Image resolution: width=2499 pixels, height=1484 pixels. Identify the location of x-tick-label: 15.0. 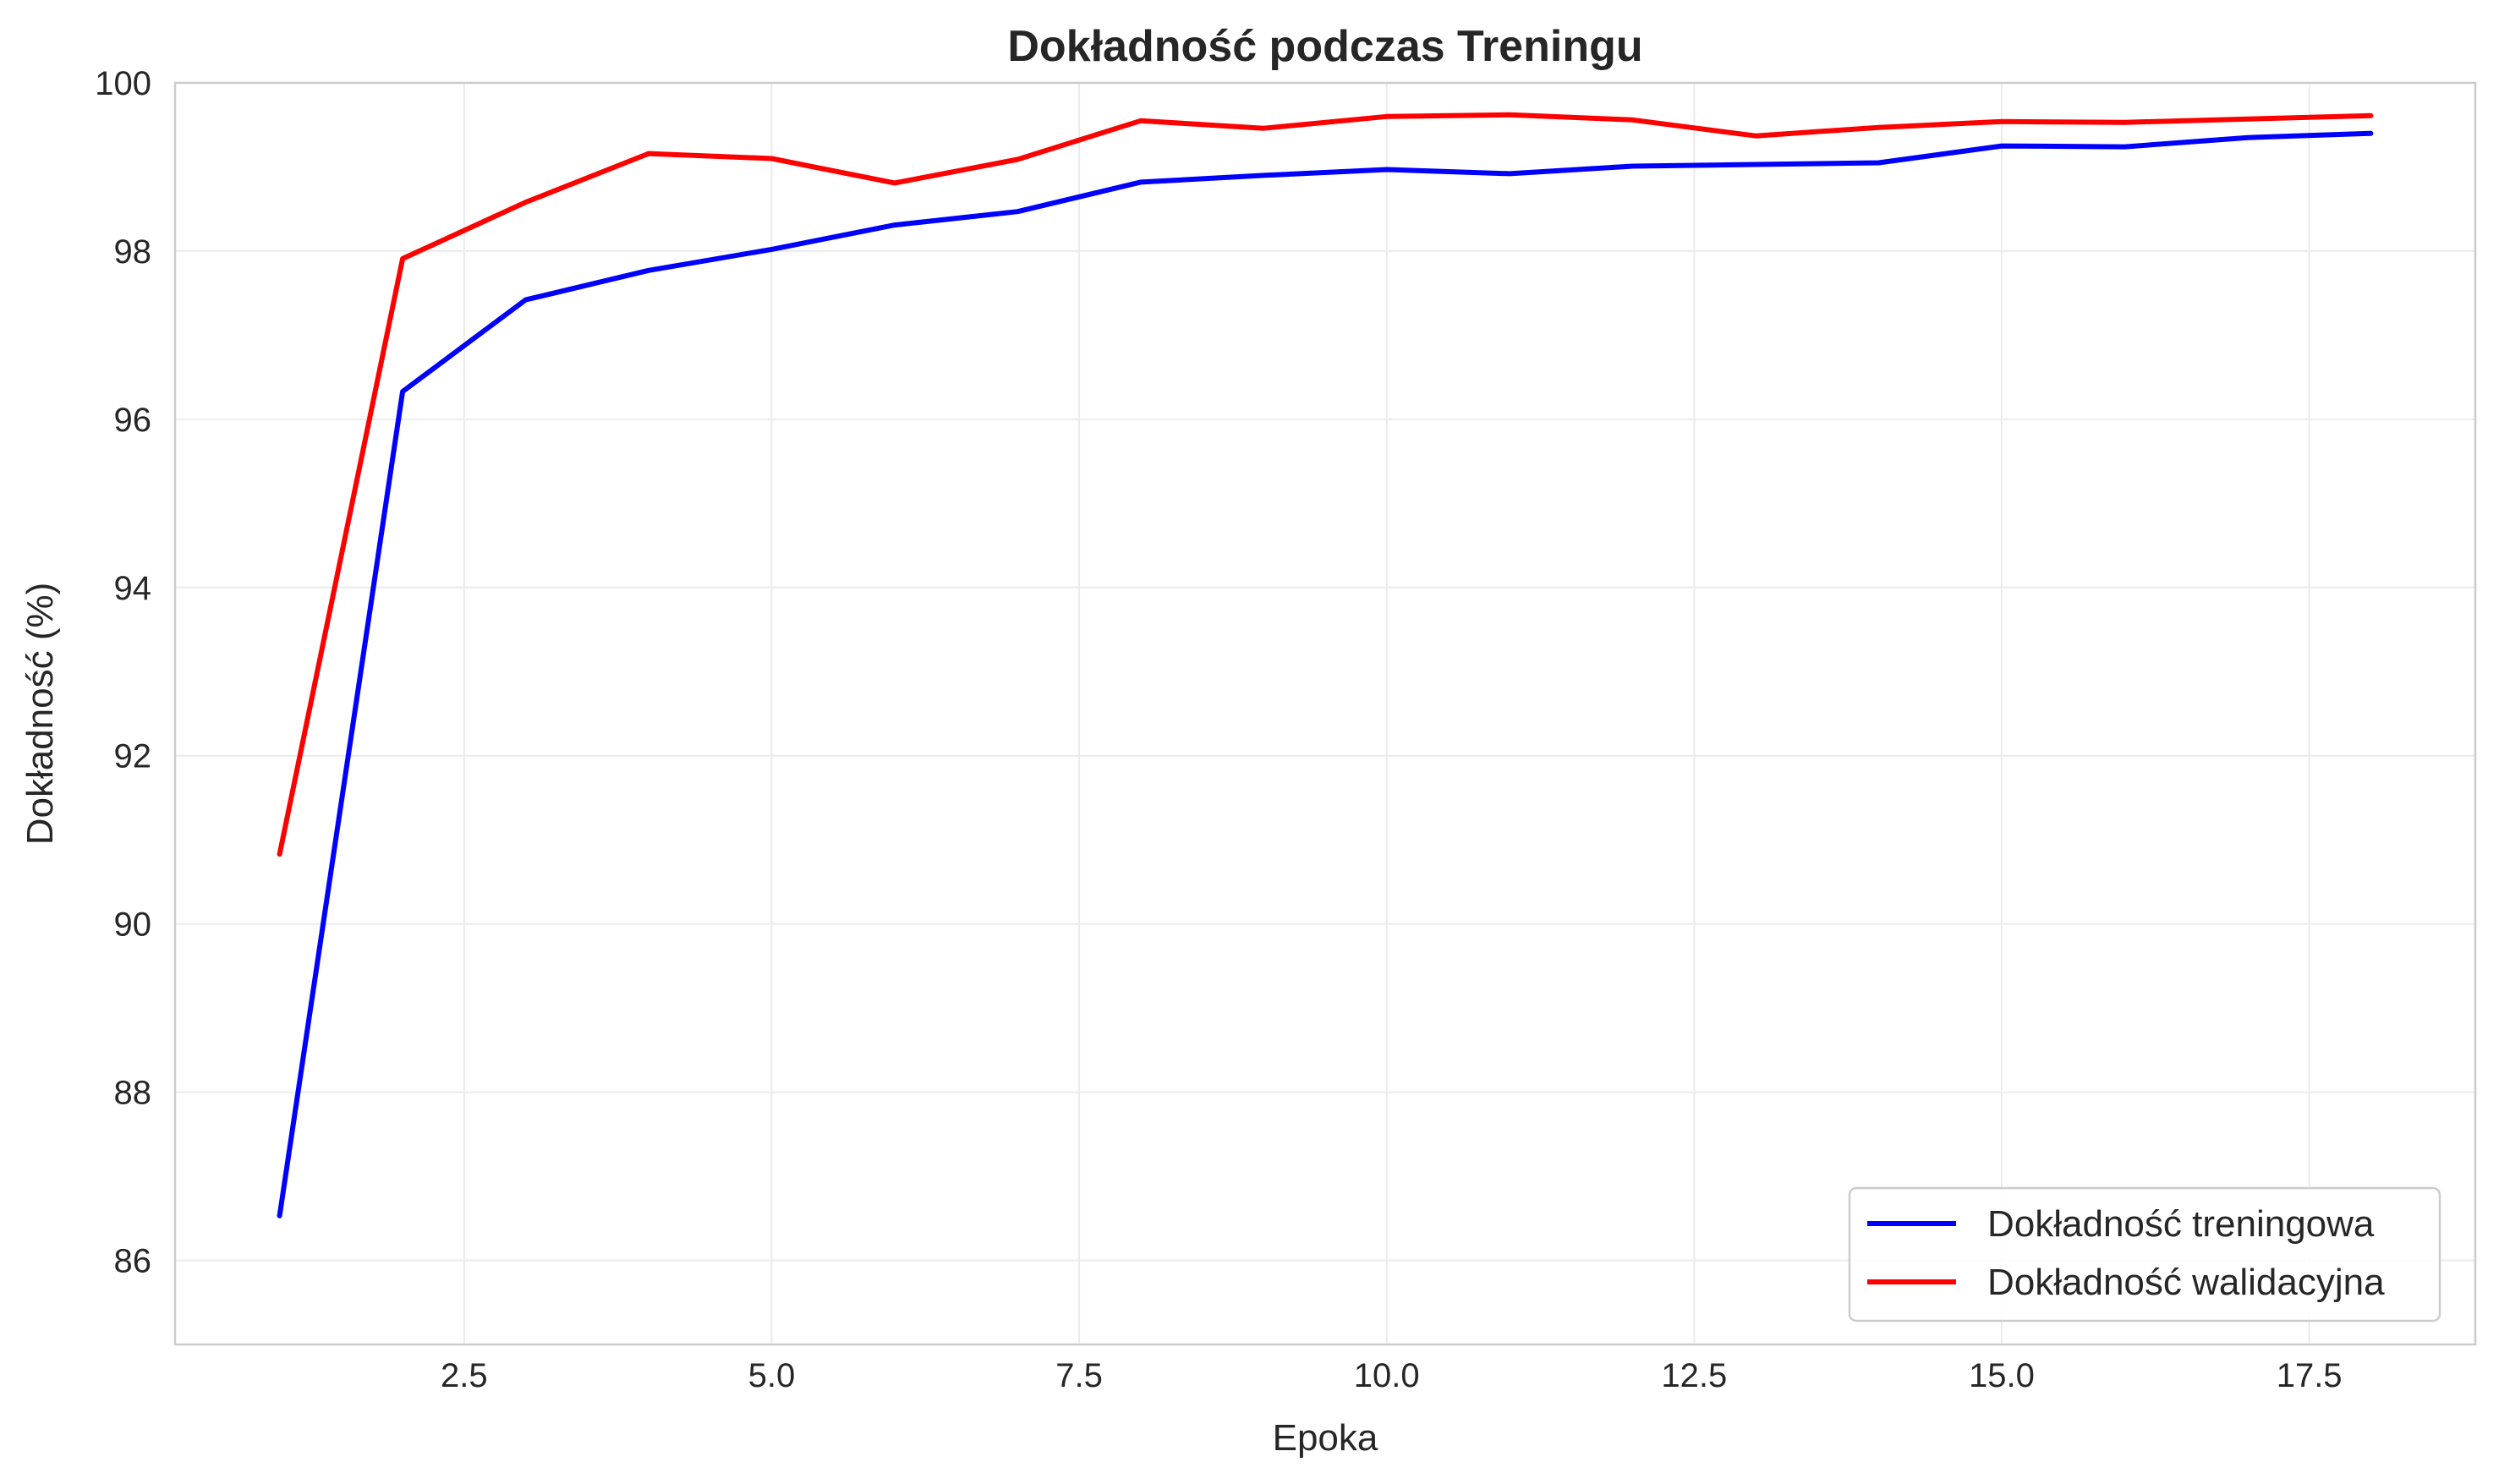
(2002, 1375).